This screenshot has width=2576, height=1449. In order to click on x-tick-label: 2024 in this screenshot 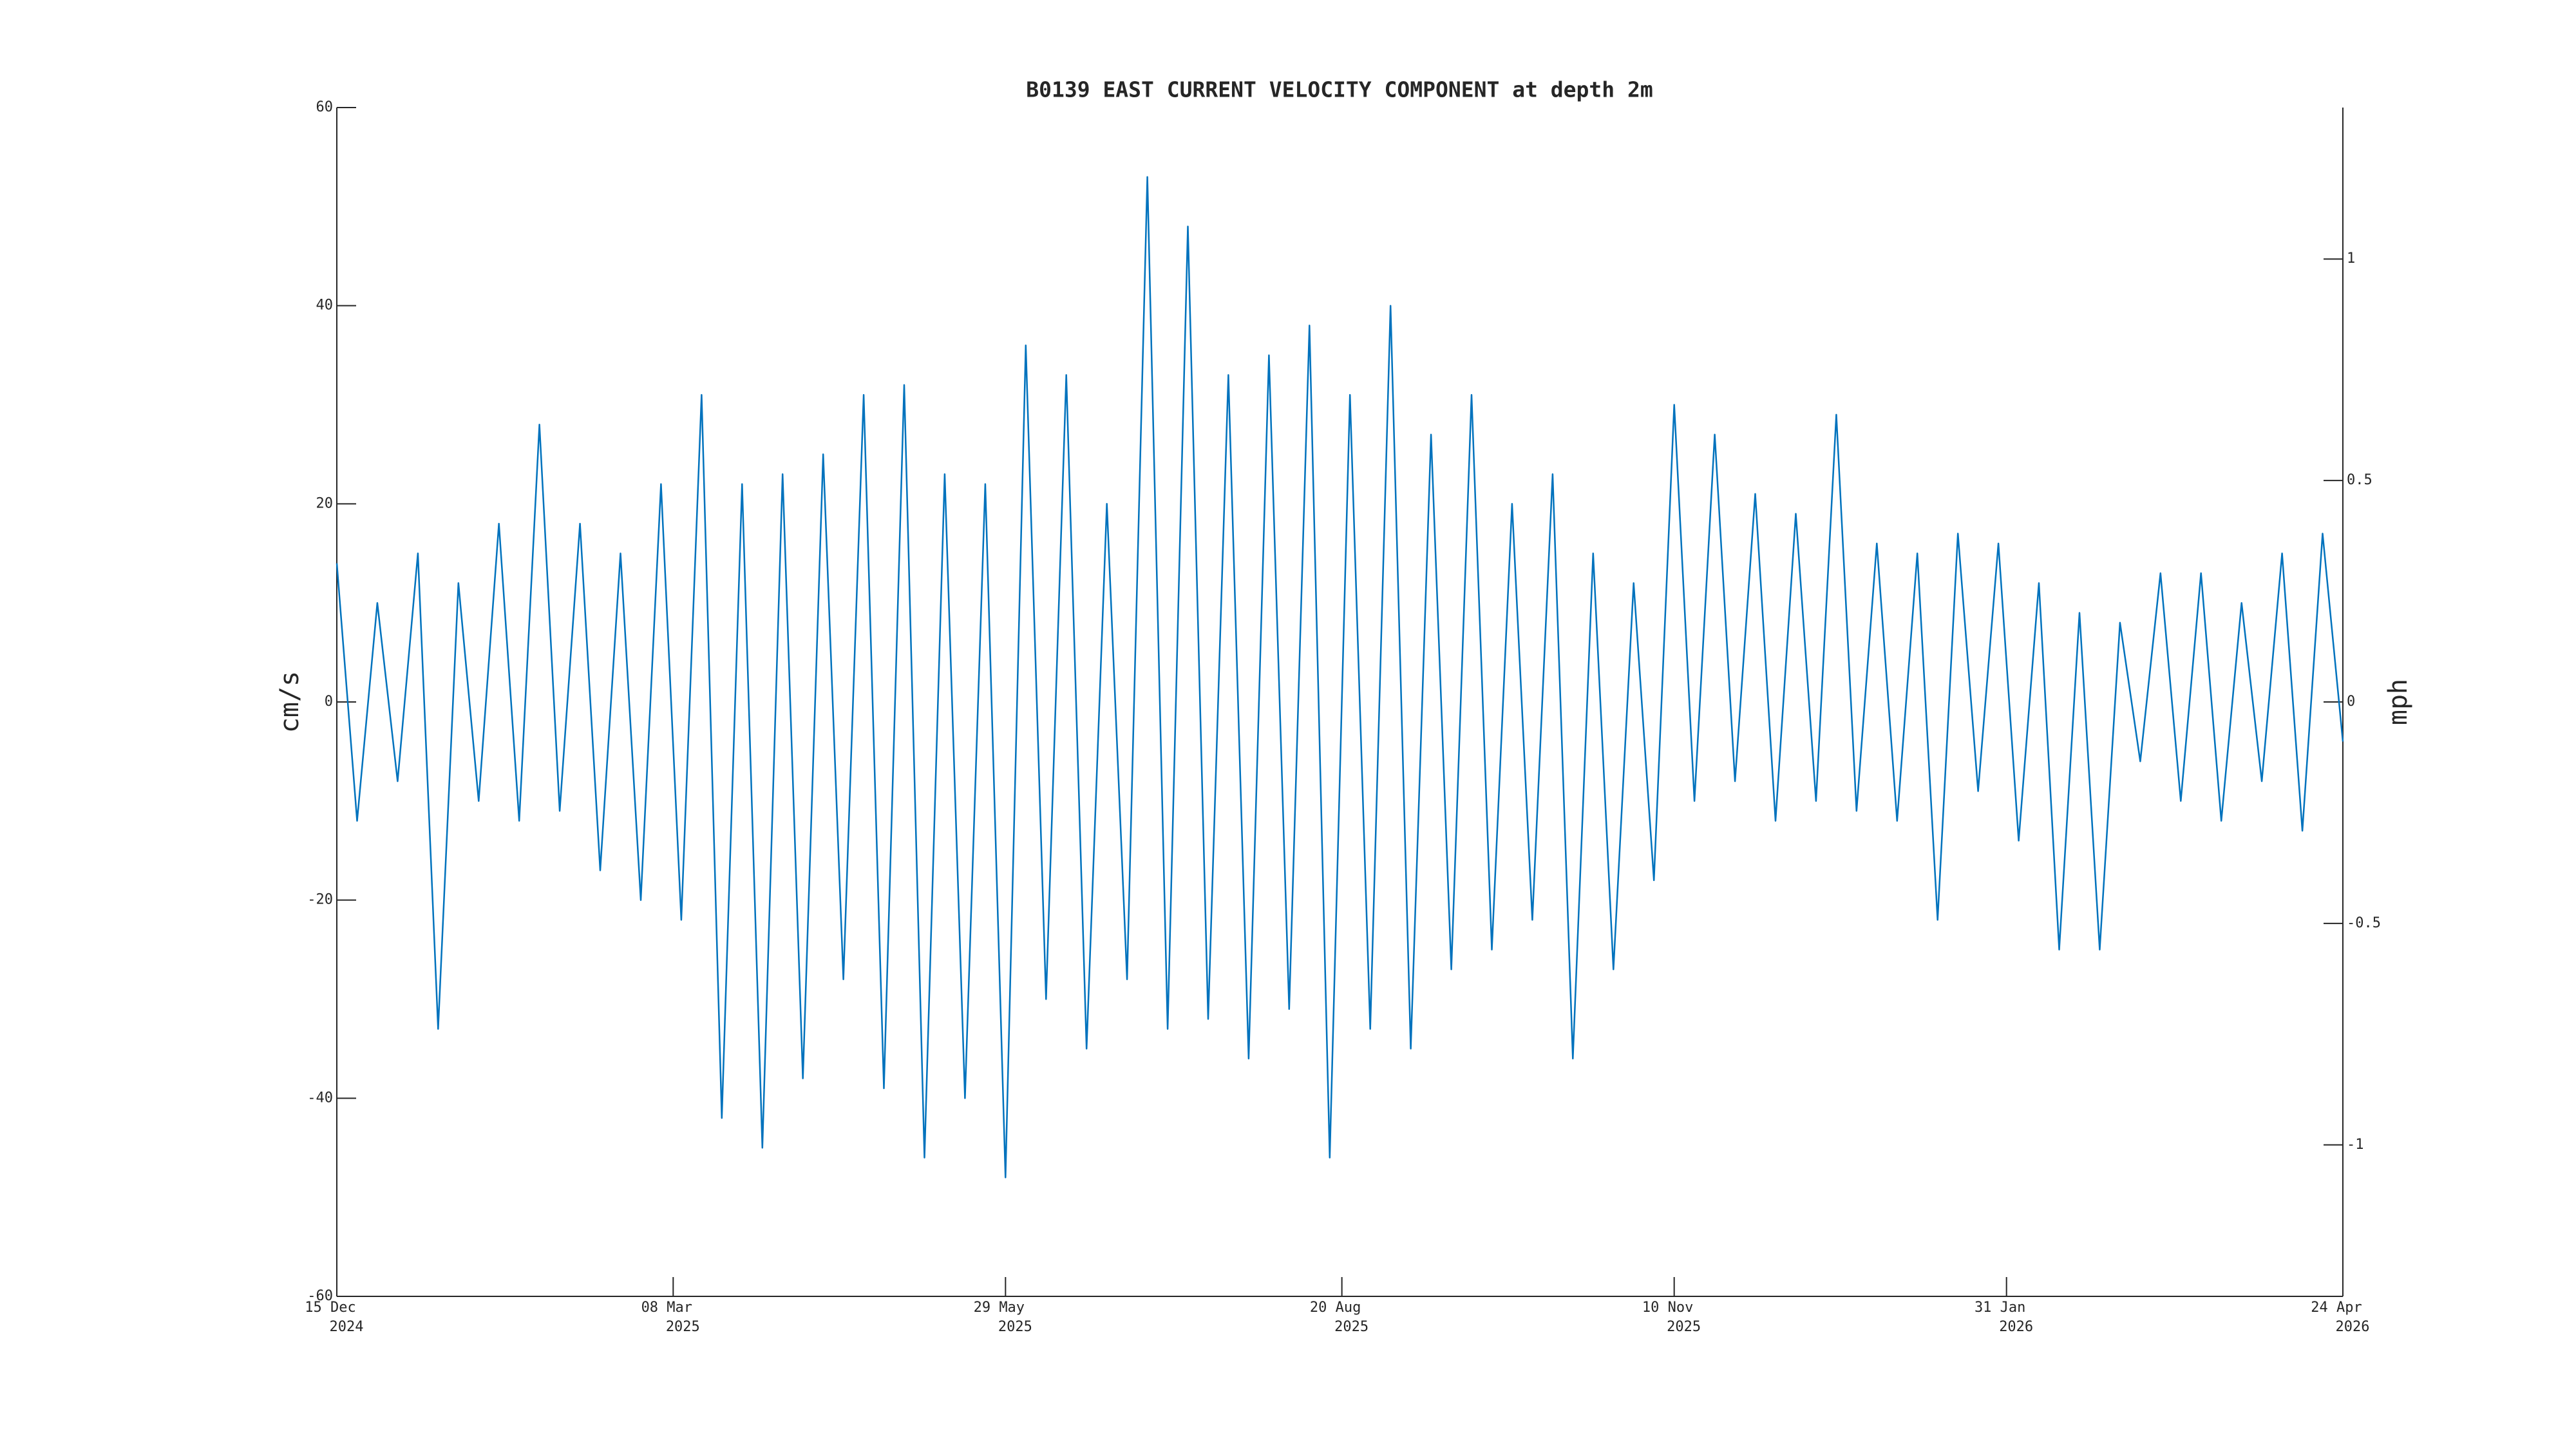, I will do `click(347, 1327)`.